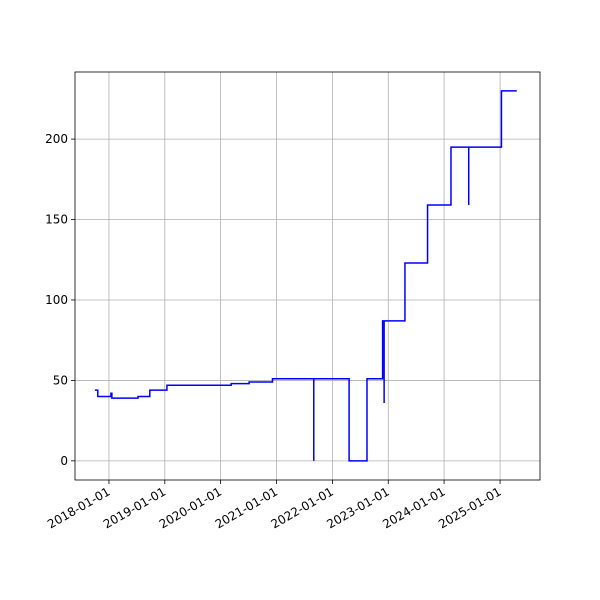 The height and width of the screenshot is (600, 600). I want to click on y-tick-label: 100, so click(56, 300).